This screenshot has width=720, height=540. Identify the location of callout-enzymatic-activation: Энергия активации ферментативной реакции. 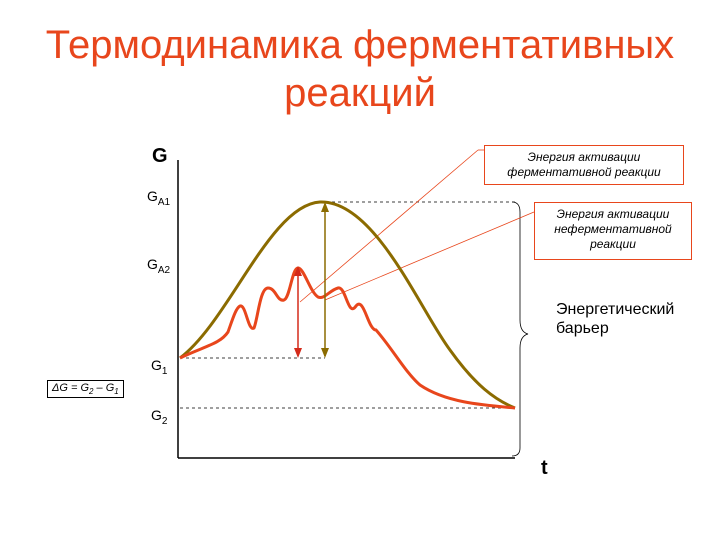
(584, 165).